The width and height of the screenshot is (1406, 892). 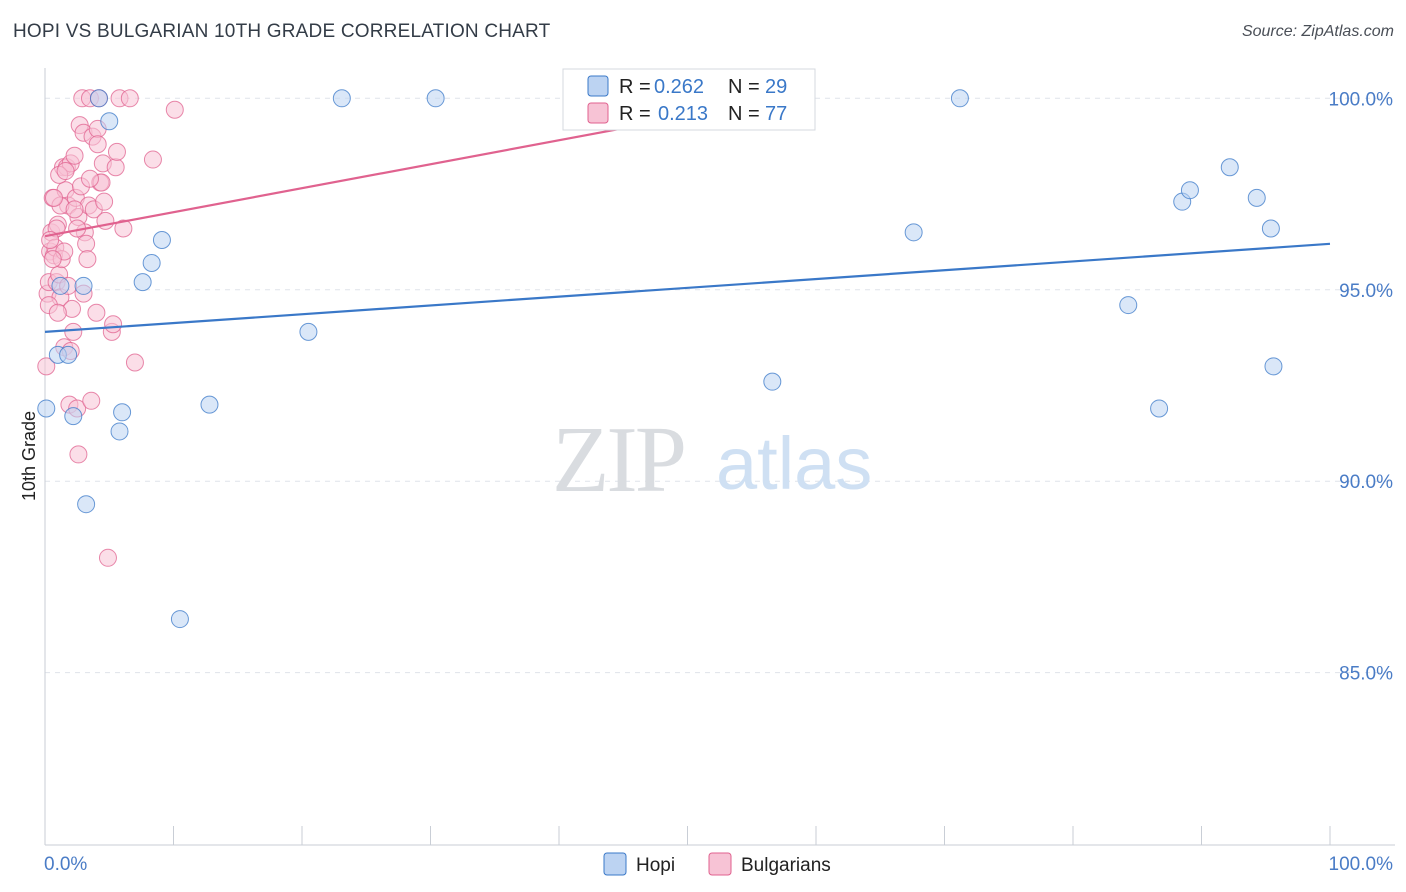 What do you see at coordinates (1317, 31) in the screenshot?
I see `source-label: Source: ZipAtlas.com` at bounding box center [1317, 31].